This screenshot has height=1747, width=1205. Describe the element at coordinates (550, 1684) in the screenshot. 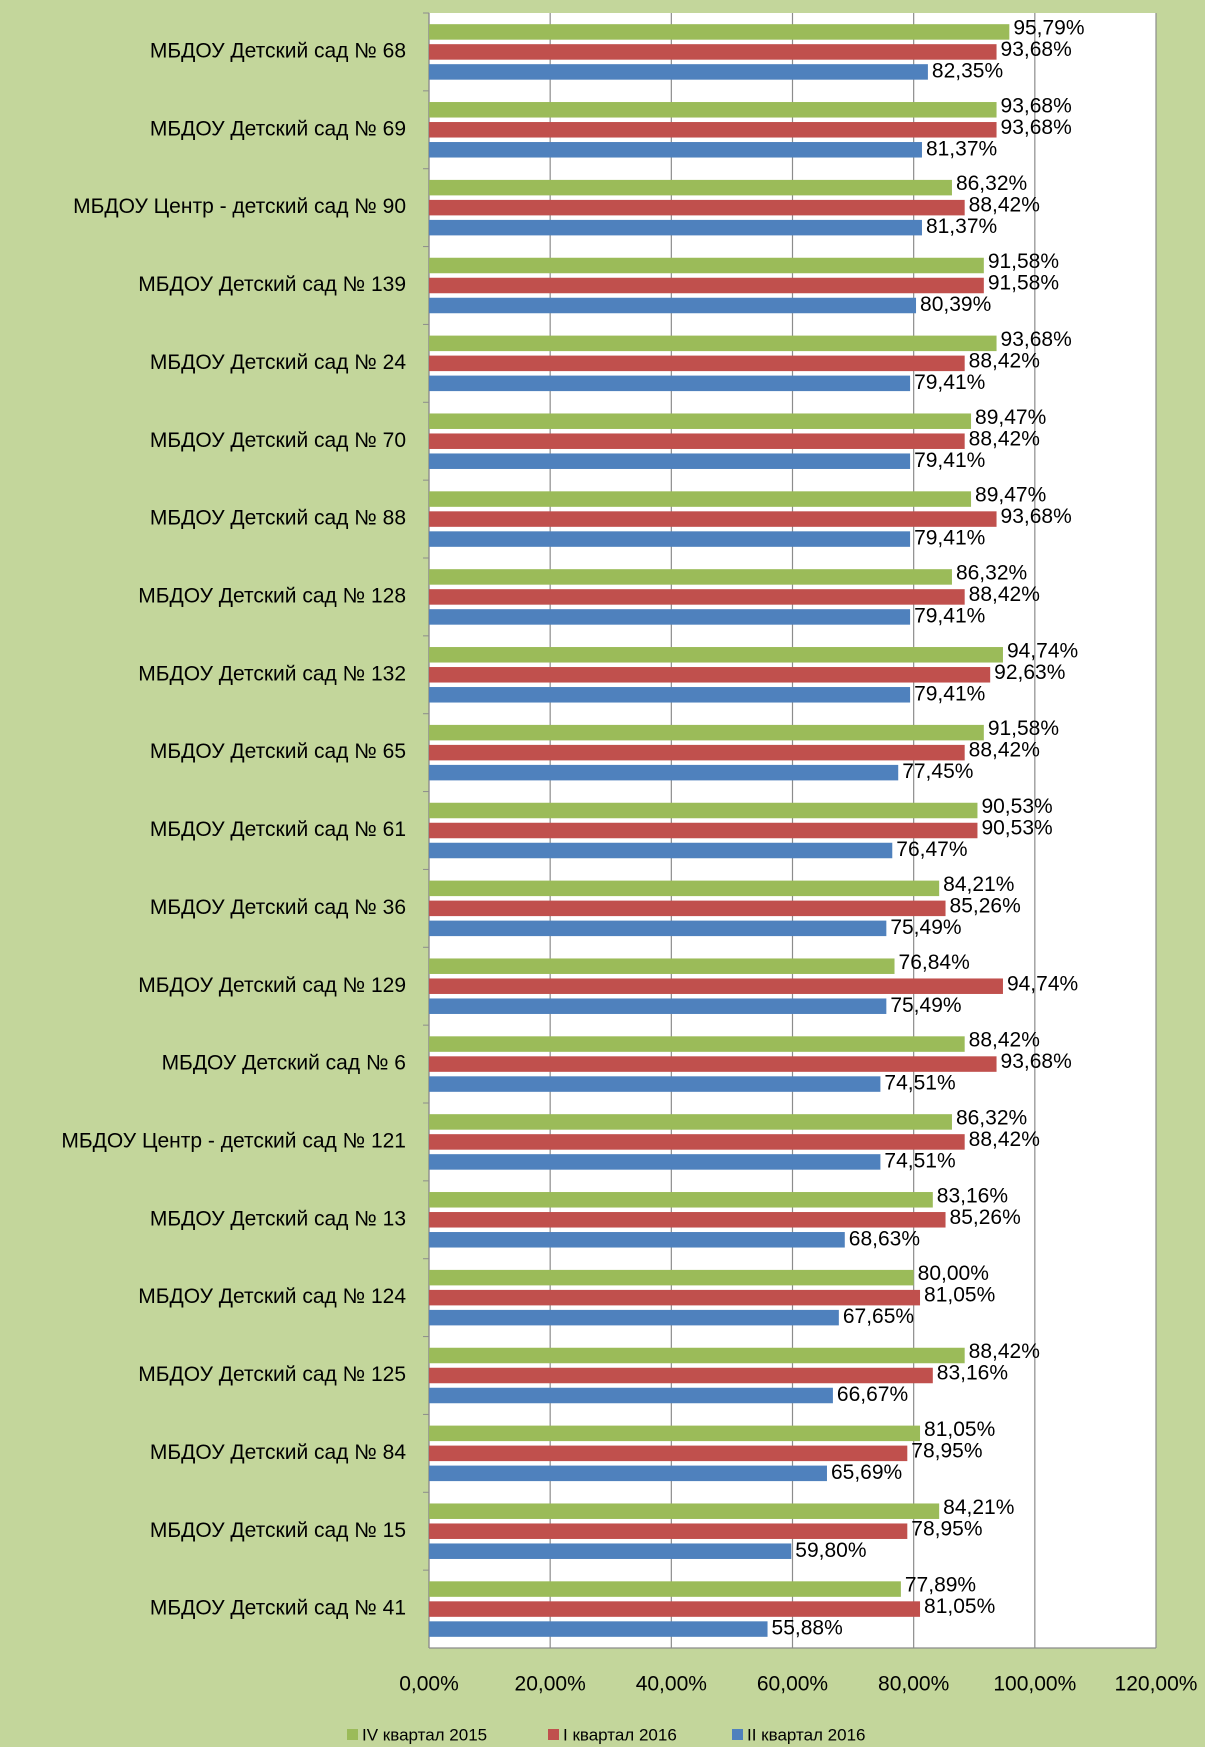

I see `x-tick-label: 20,00%` at that location.